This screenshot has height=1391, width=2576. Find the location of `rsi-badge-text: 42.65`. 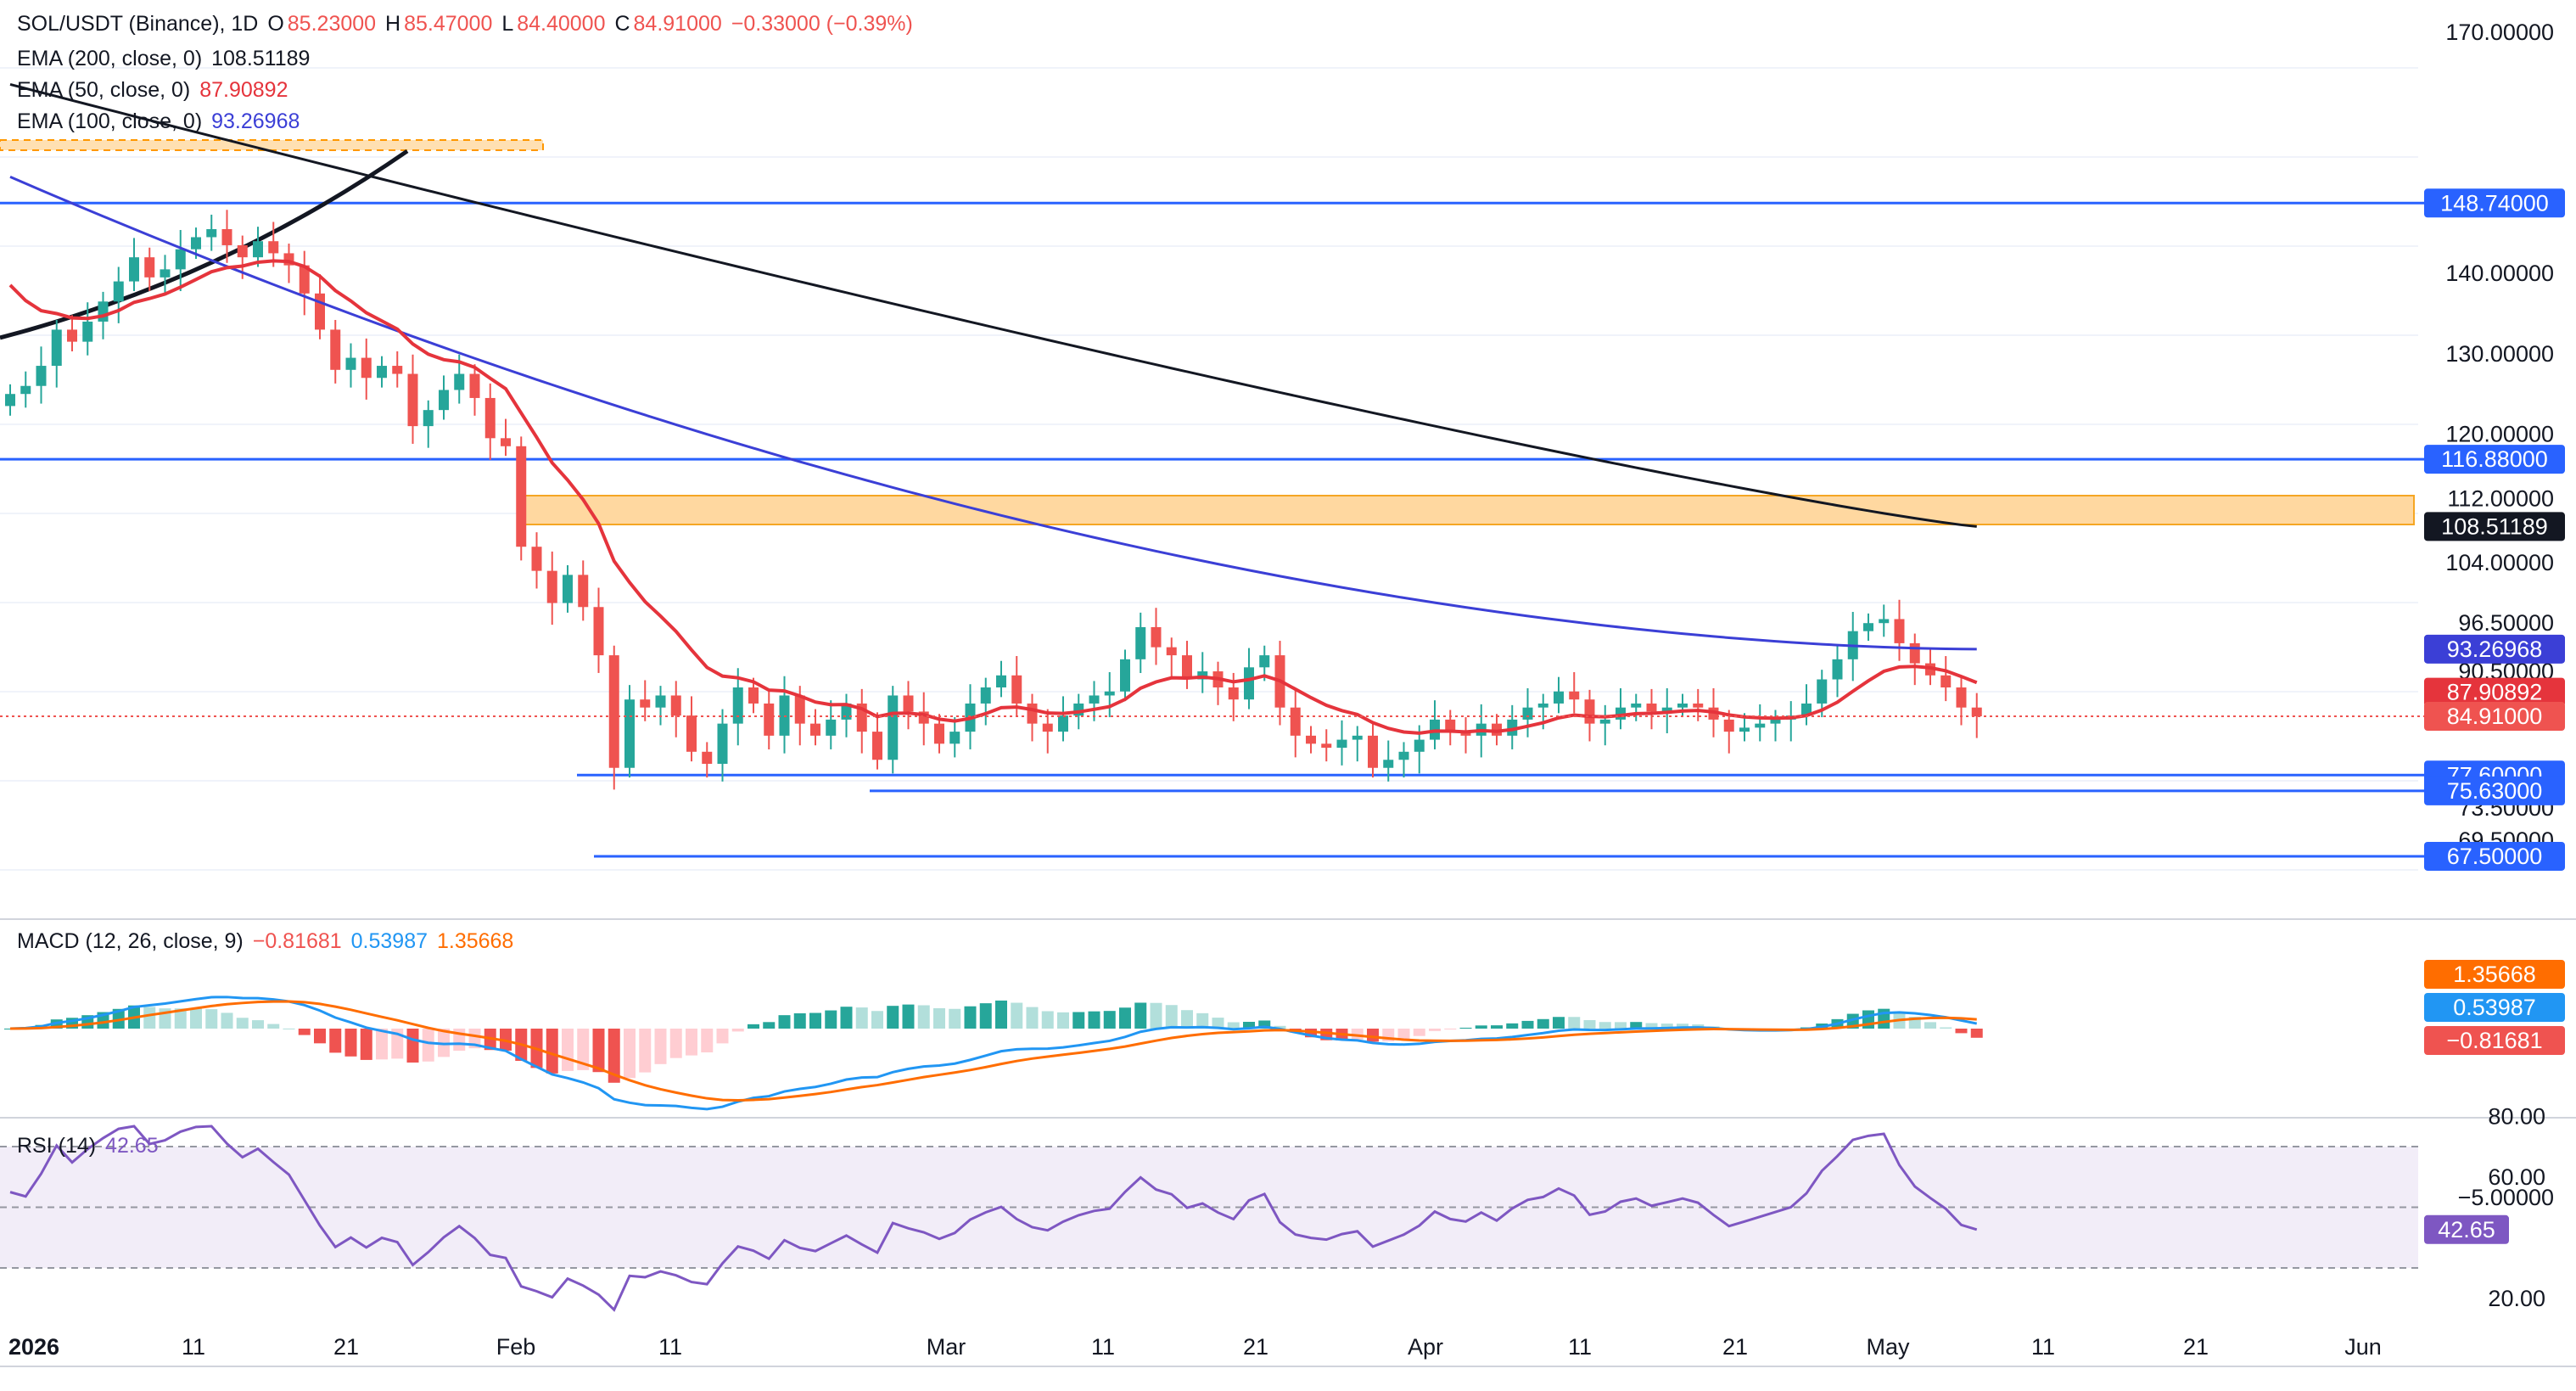

rsi-badge-text: 42.65 is located at coordinates (2466, 1229).